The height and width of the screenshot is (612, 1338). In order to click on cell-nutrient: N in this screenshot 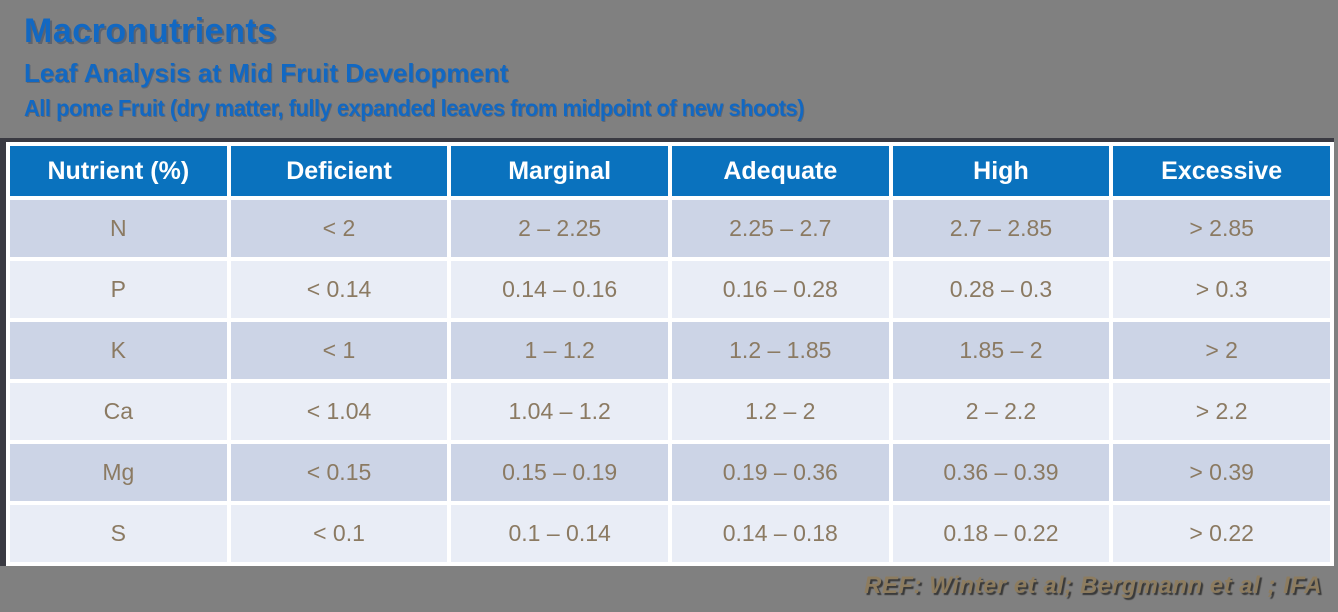, I will do `click(118, 228)`.